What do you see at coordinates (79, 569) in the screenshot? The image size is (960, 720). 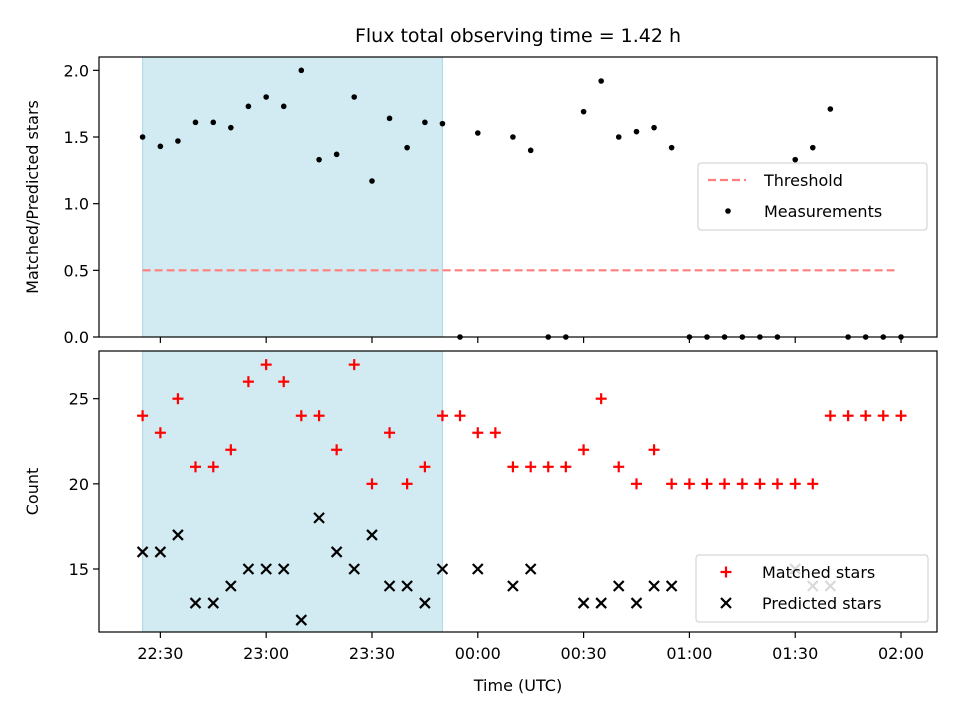 I see `y-tick-label: 15` at bounding box center [79, 569].